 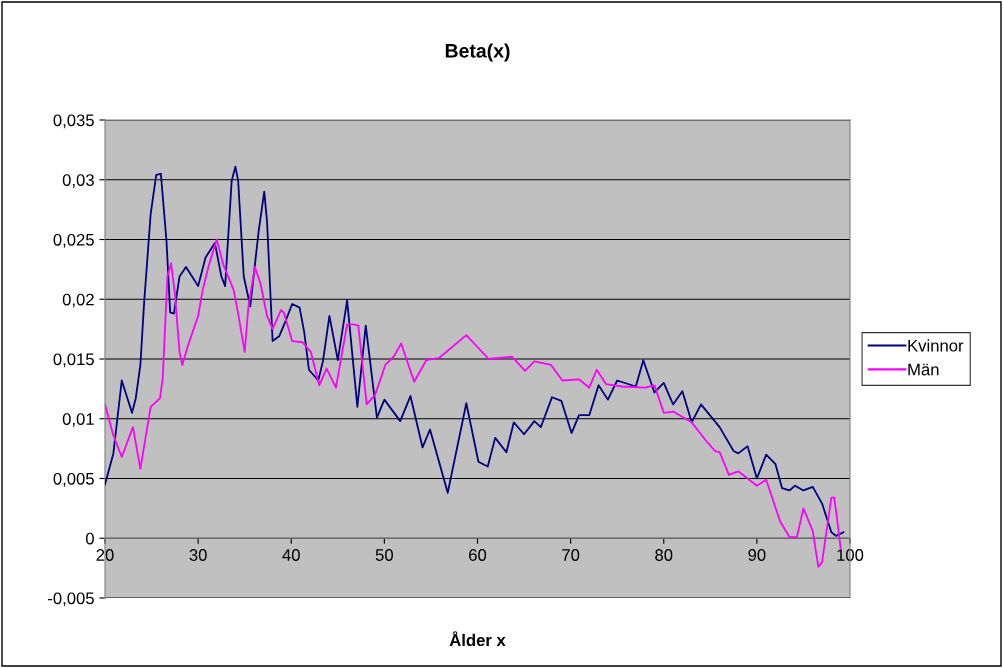 I want to click on y-tick-label: 0,02, so click(x=78, y=300).